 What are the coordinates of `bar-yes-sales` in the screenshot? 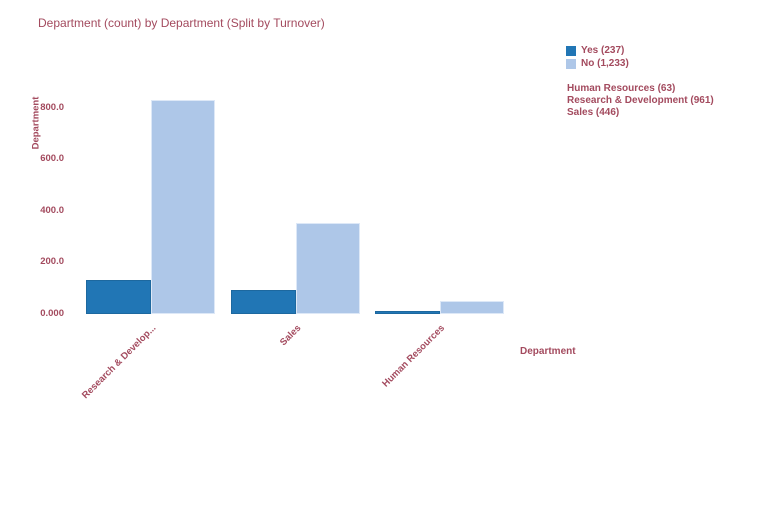 It's located at (263, 302).